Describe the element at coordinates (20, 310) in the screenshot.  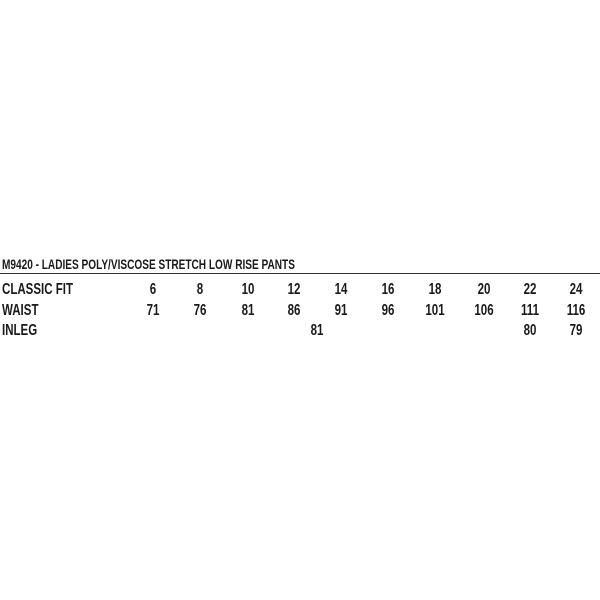
I see `row-label-waist: WAIST` at that location.